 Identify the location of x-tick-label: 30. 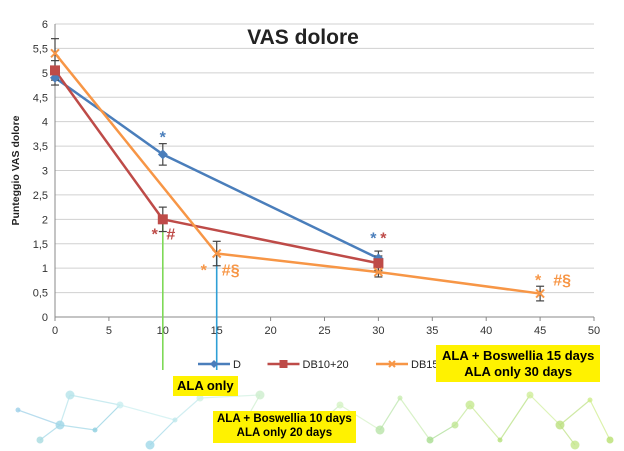
(378, 331).